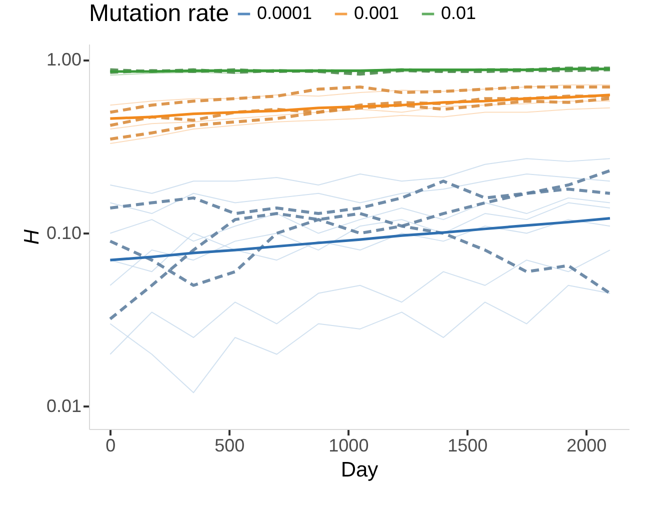  Describe the element at coordinates (229, 446) in the screenshot. I see `x-tick-label: 500` at that location.